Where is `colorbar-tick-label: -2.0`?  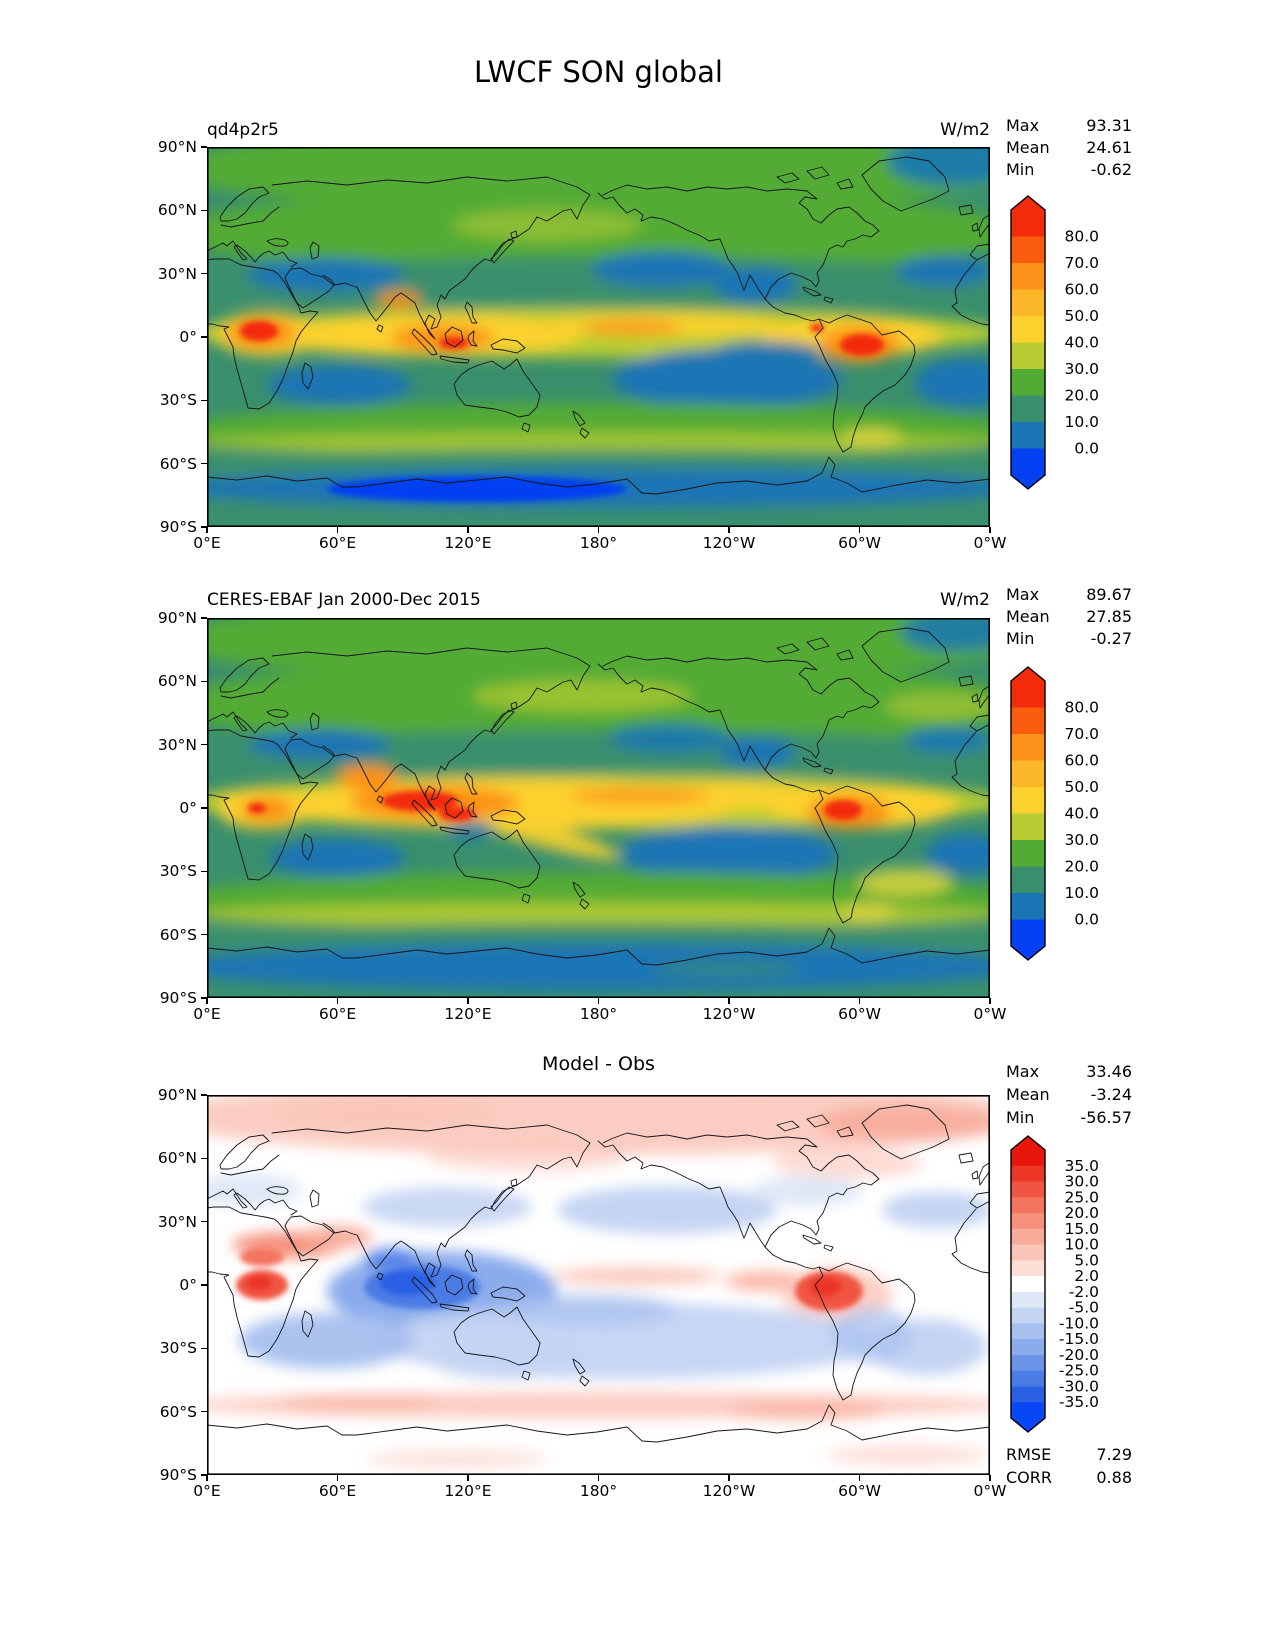
colorbar-tick-label: -2.0 is located at coordinates (1084, 1292).